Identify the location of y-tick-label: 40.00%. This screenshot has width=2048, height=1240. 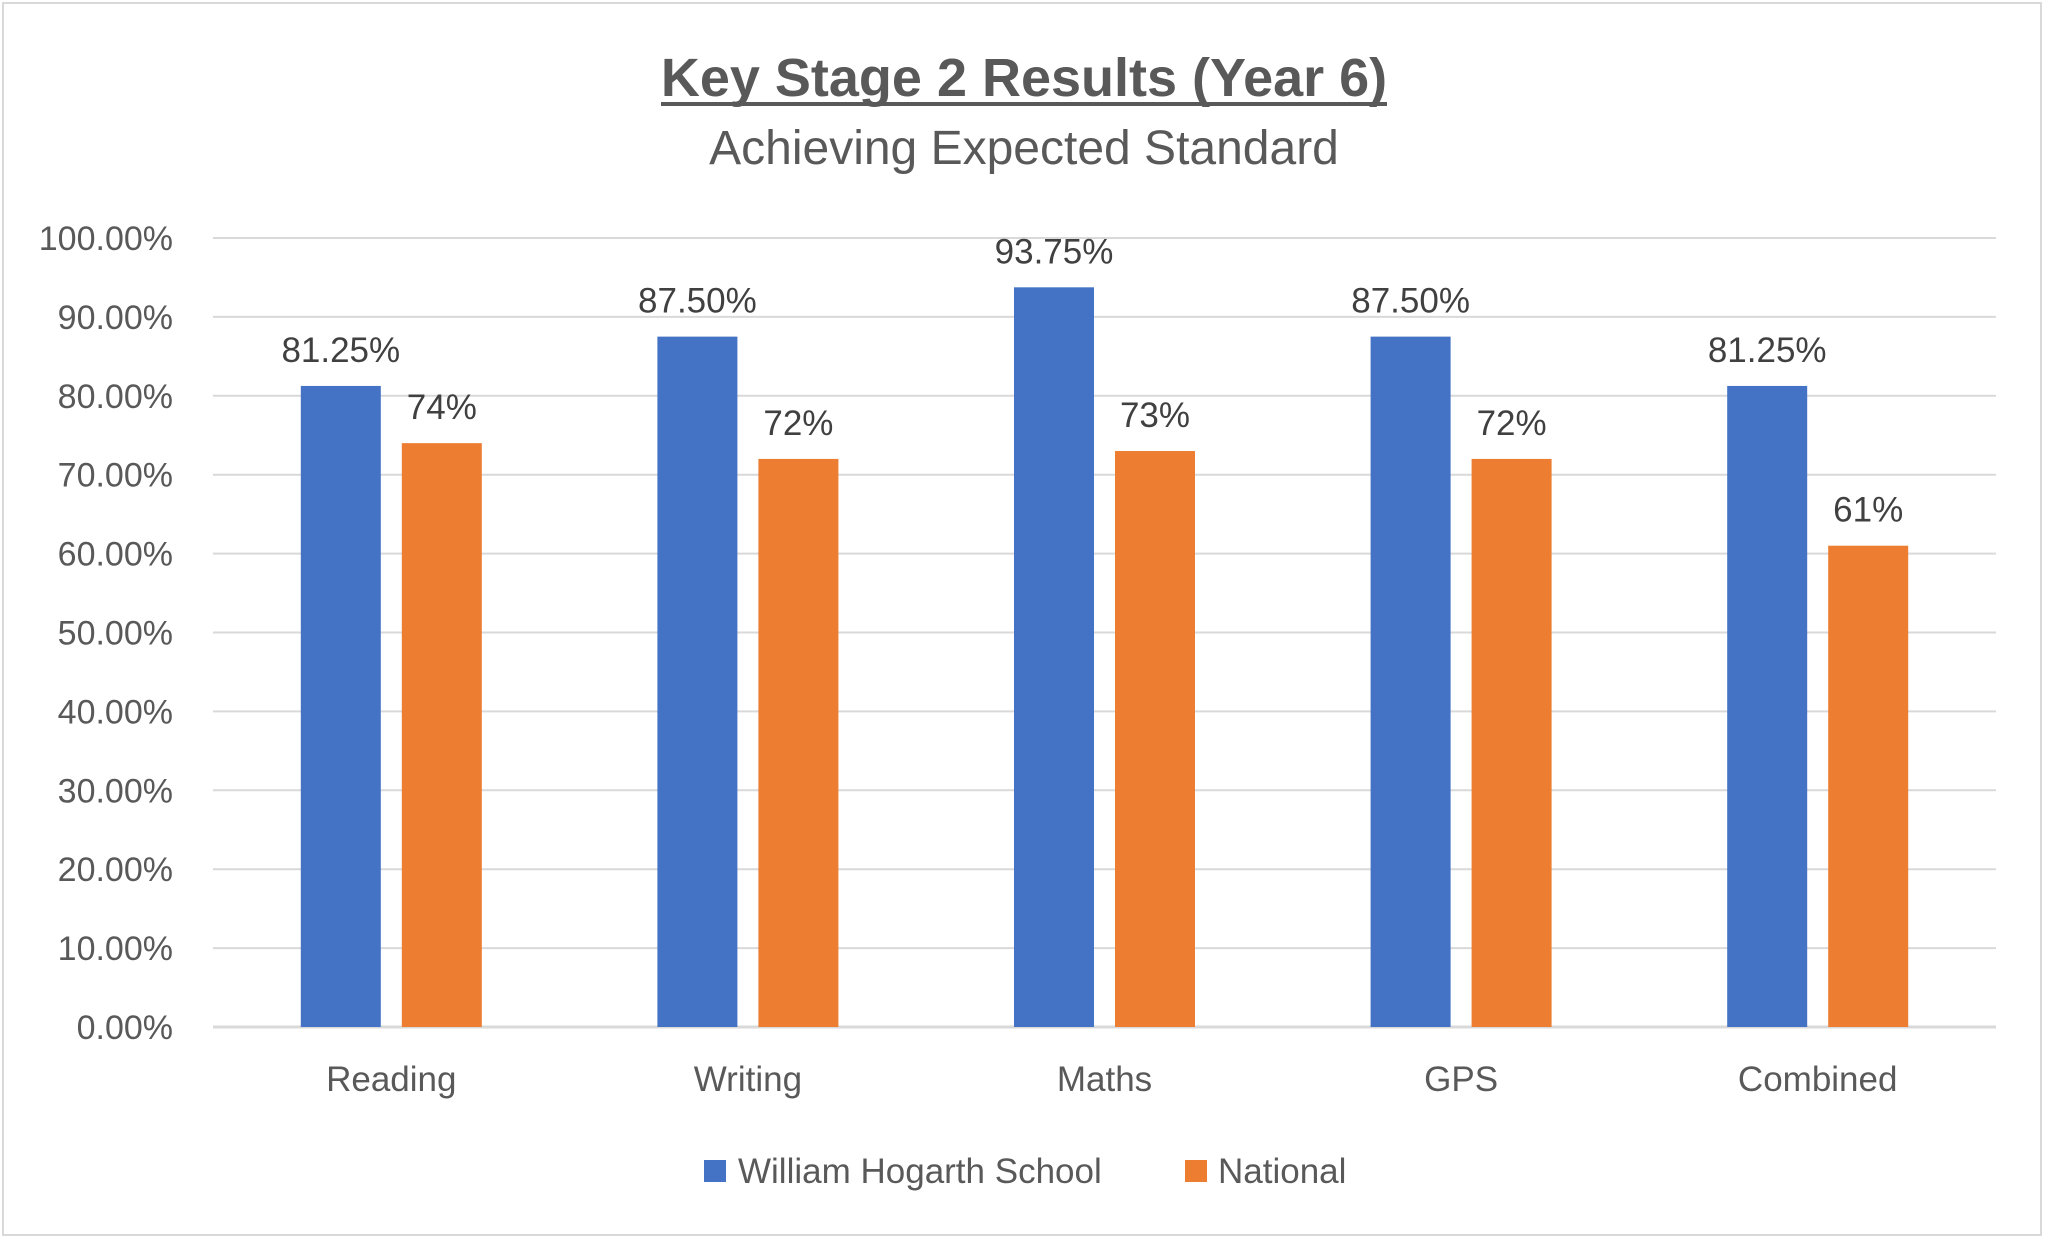
(115, 712).